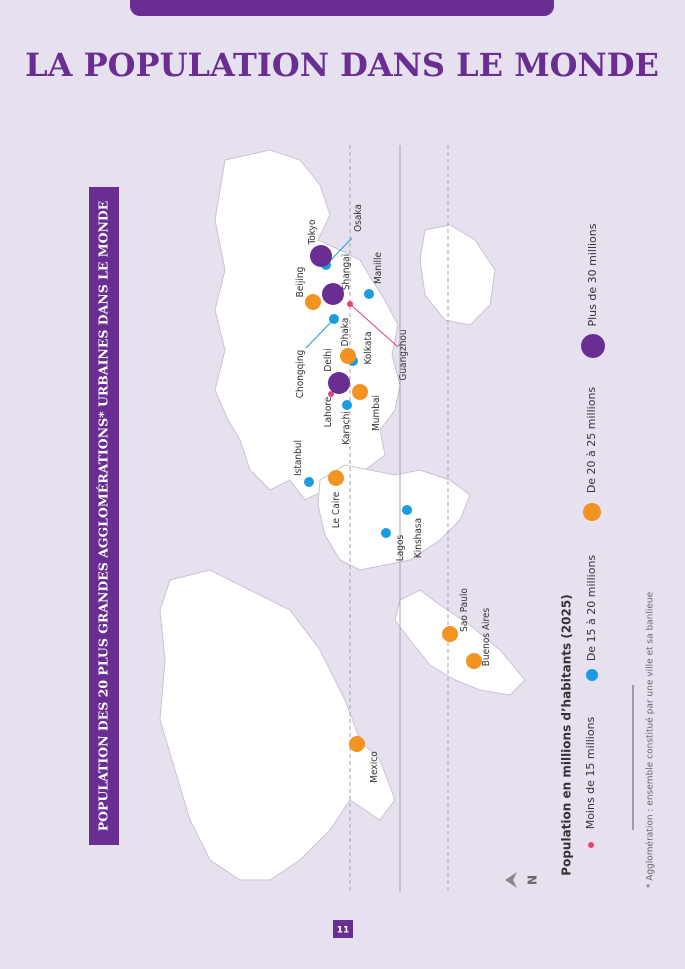  What do you see at coordinates (298, 458) in the screenshot?
I see `city-label: Istanbul` at bounding box center [298, 458].